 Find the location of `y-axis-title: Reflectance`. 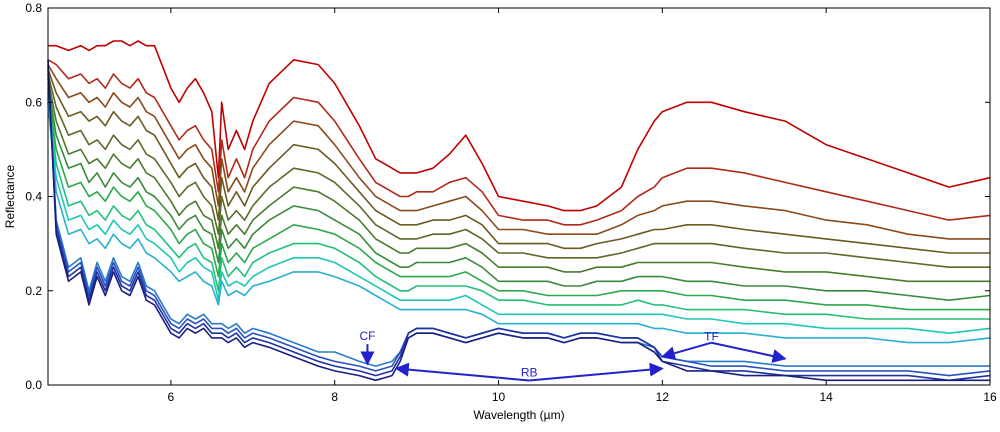

y-axis-title: Reflectance is located at coordinates (10, 196).